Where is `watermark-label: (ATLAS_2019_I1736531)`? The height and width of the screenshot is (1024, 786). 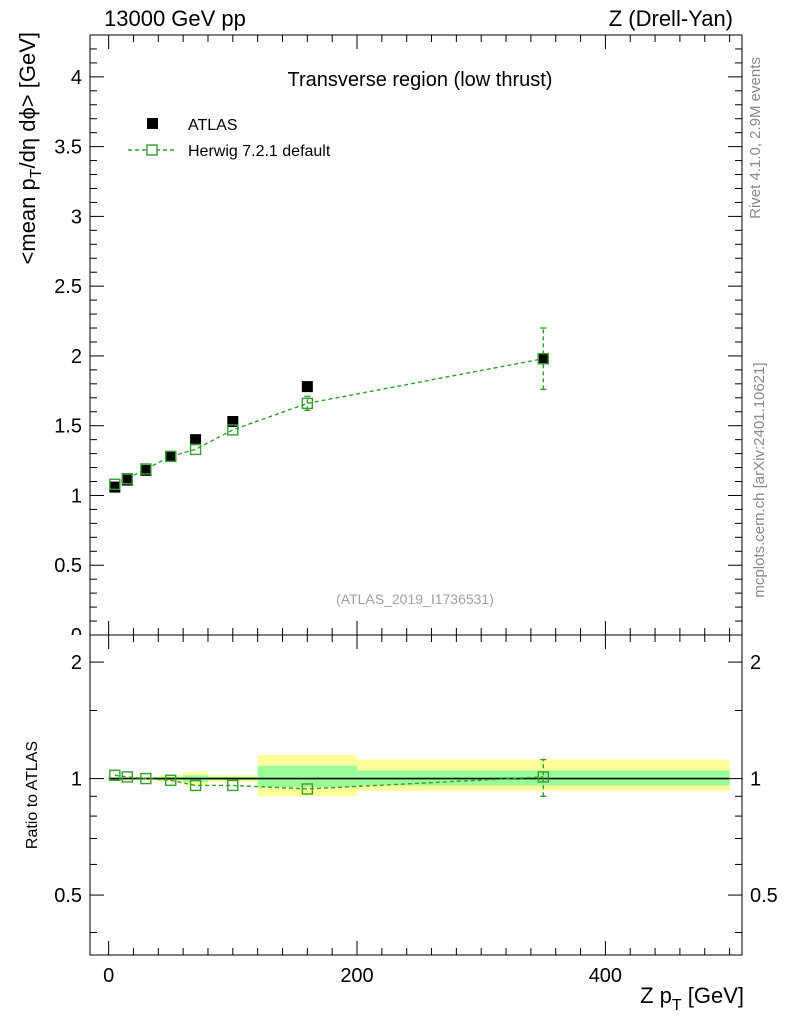 watermark-label: (ATLAS_2019_I1736531) is located at coordinates (415, 599).